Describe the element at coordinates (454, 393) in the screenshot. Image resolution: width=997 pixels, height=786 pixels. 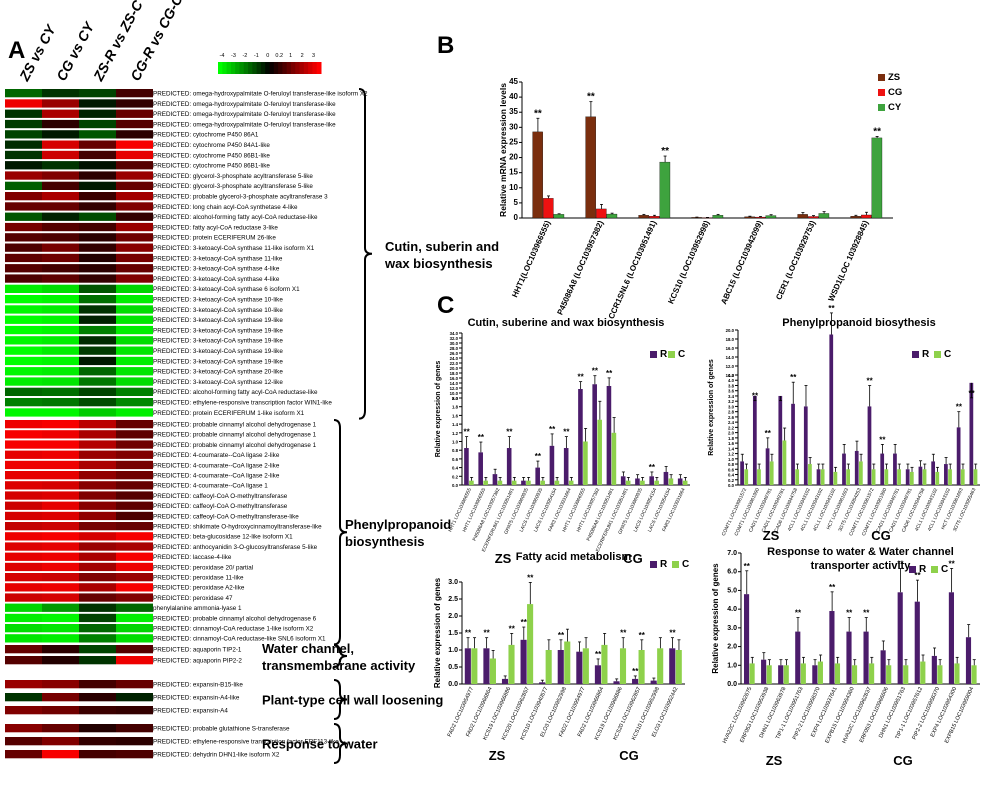
I see `y-tick-label: 10.0` at that location.